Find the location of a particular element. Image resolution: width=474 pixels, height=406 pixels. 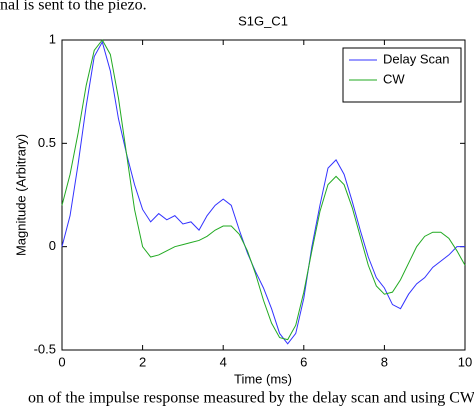

chart-title: S1G_C1 is located at coordinates (263, 20).